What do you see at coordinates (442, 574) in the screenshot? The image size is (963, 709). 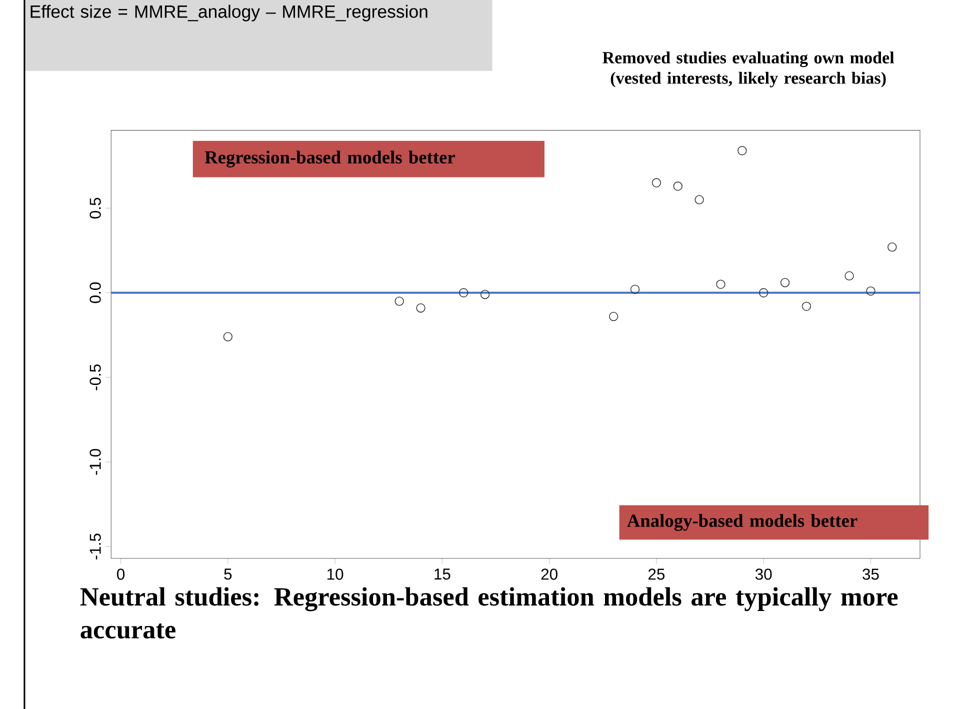 I see `x-tick-label: 15` at bounding box center [442, 574].